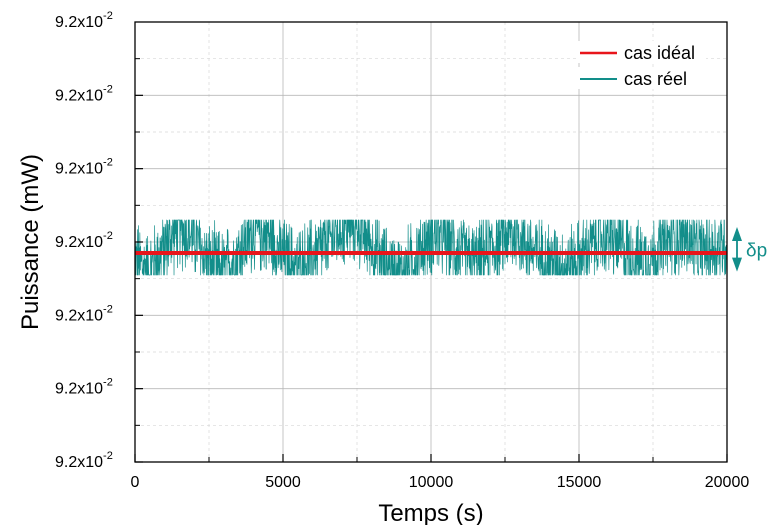 This screenshot has width=769, height=525. I want to click on legend-label: cas idéal, so click(659, 53).